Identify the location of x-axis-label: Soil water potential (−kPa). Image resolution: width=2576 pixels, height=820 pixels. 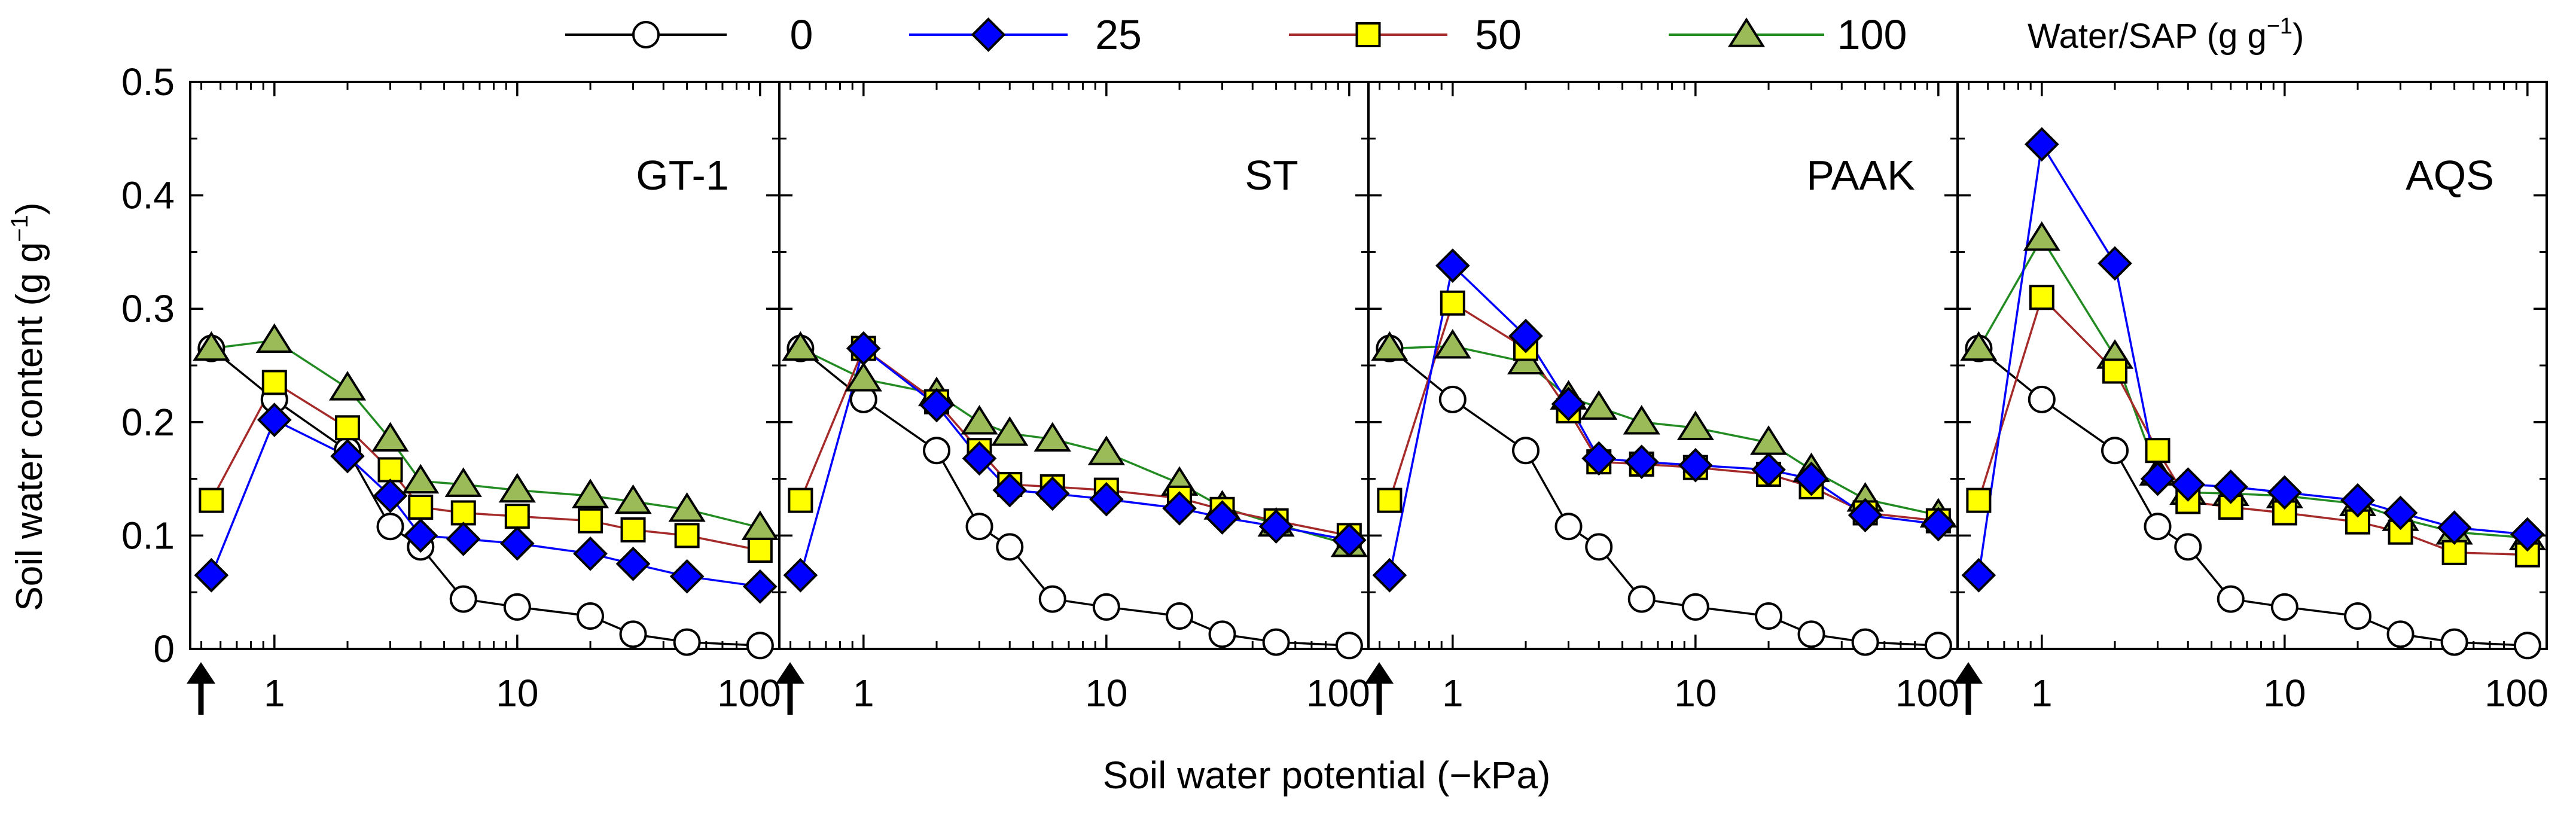
(1327, 776).